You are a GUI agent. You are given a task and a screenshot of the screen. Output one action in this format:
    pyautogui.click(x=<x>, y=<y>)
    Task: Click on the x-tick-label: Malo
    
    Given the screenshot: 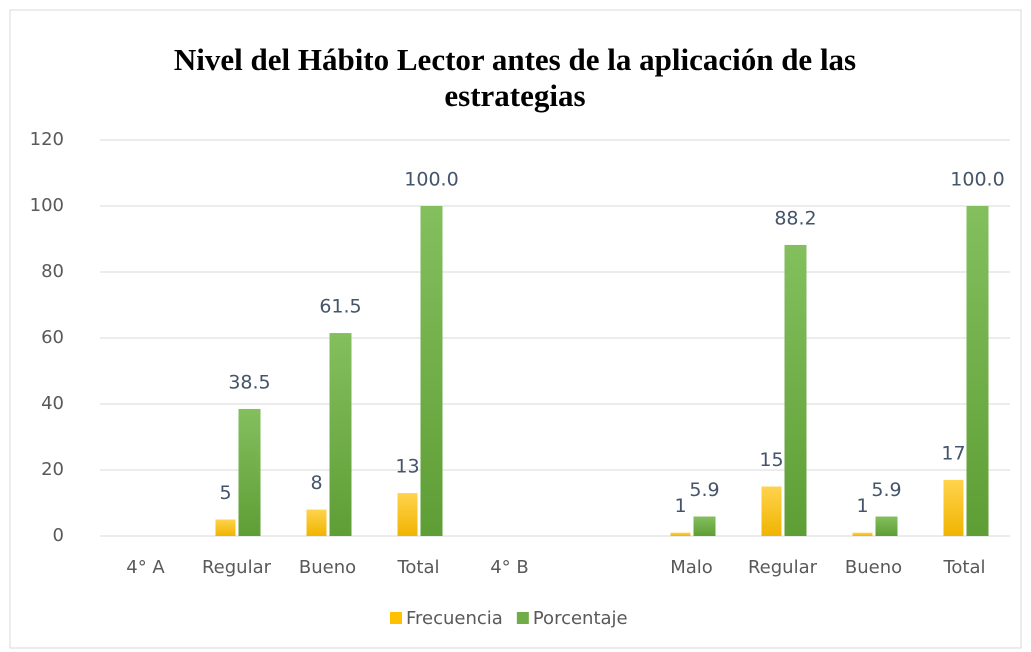 What is the action you would take?
    pyautogui.click(x=691, y=567)
    